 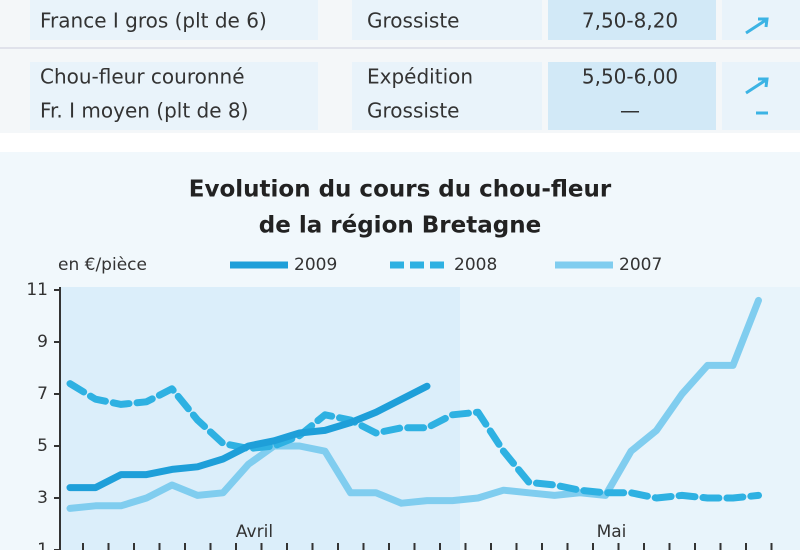 What do you see at coordinates (42, 342) in the screenshot?
I see `y-tick-label: 9` at bounding box center [42, 342].